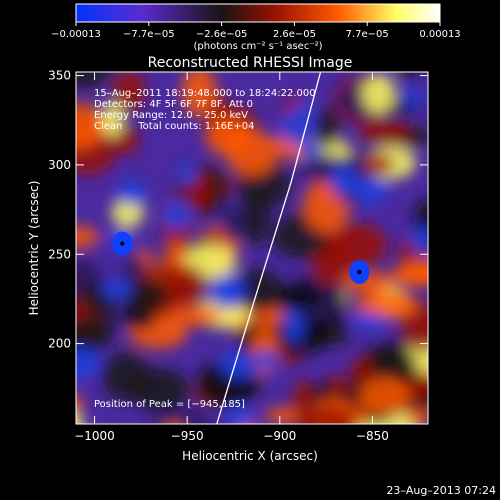  Describe the element at coordinates (439, 34) in the screenshot. I see `colorbar-tick-label: 0.00013` at that location.